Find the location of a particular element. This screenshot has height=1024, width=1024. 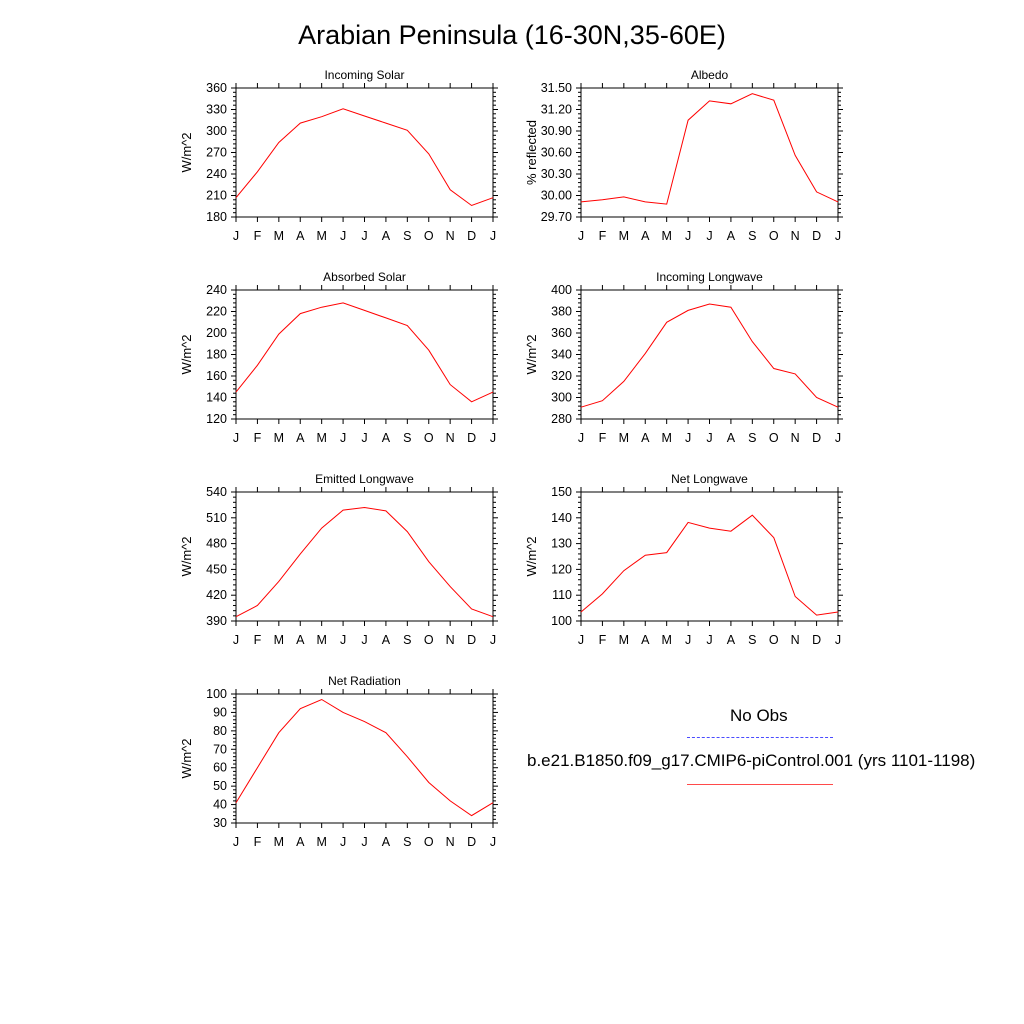

panel-title: Albedo is located at coordinates (710, 75).